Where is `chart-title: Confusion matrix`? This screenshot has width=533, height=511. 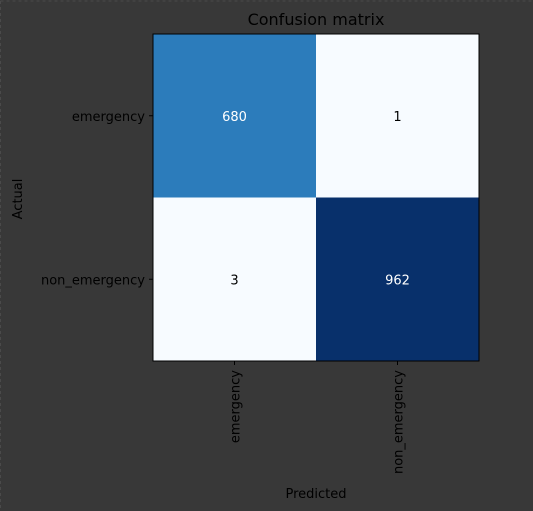
chart-title: Confusion matrix is located at coordinates (316, 19).